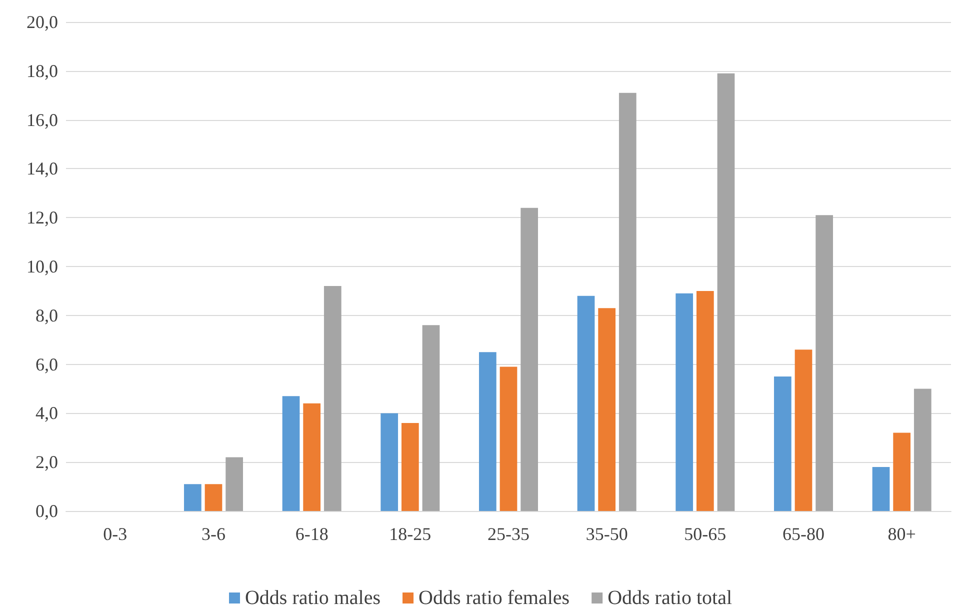  Describe the element at coordinates (42, 168) in the screenshot. I see `y-tick-label: 14,0` at that location.